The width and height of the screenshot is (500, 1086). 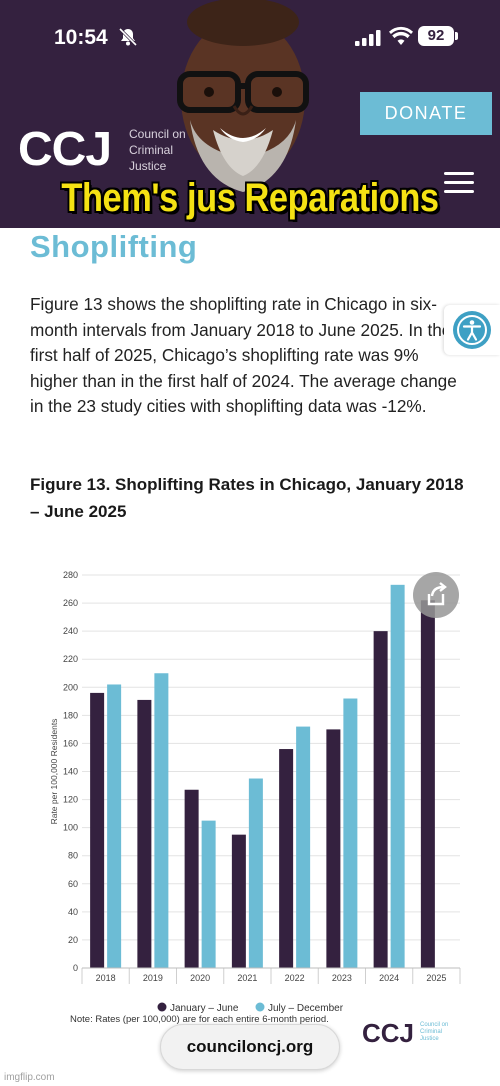 I want to click on bar-2022-h1, so click(x=286, y=858).